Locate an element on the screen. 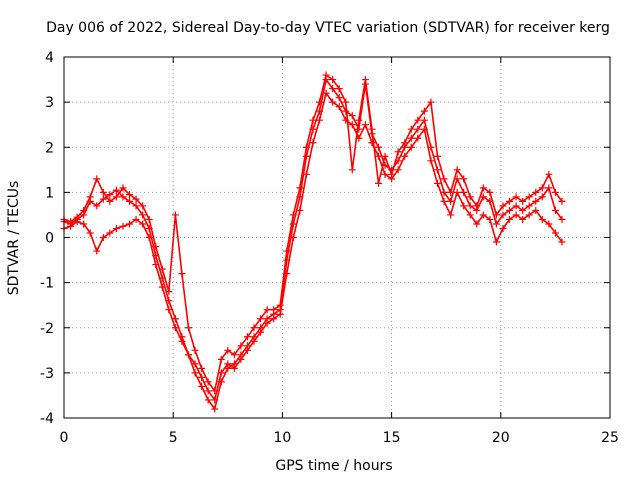 Image resolution: width=640 pixels, height=480 pixels. y-tick-label: 1 is located at coordinates (49, 193).